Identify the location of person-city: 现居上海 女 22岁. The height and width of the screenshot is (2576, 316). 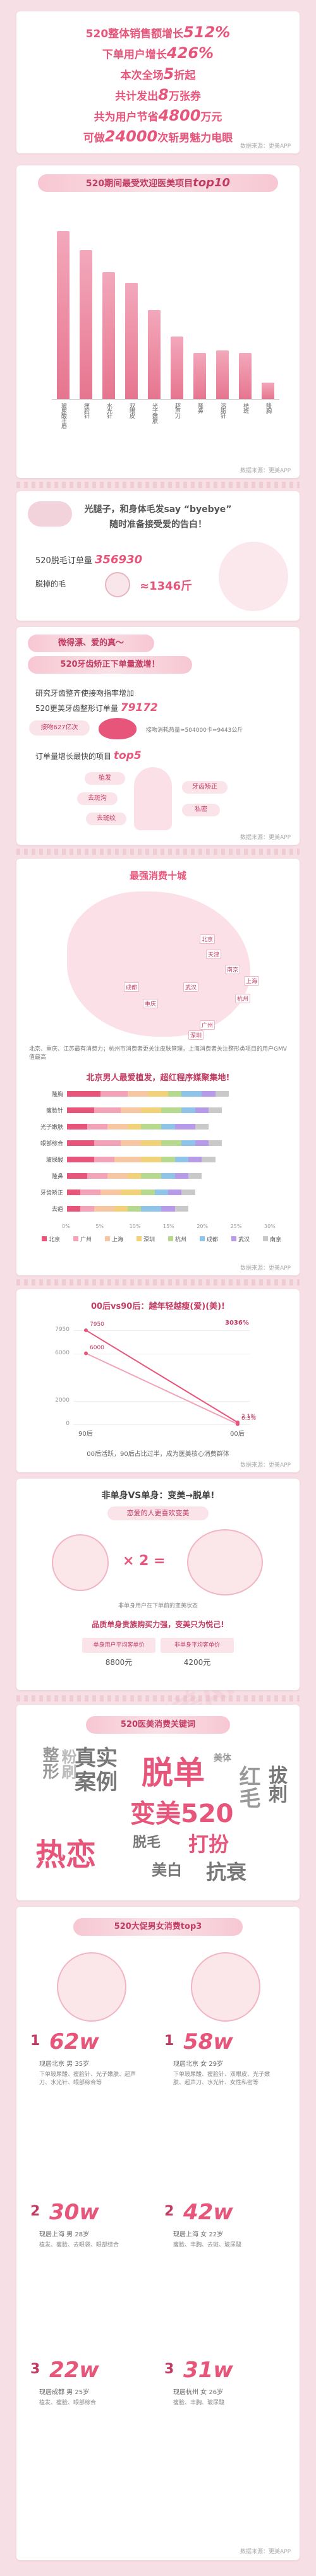
(199, 2234).